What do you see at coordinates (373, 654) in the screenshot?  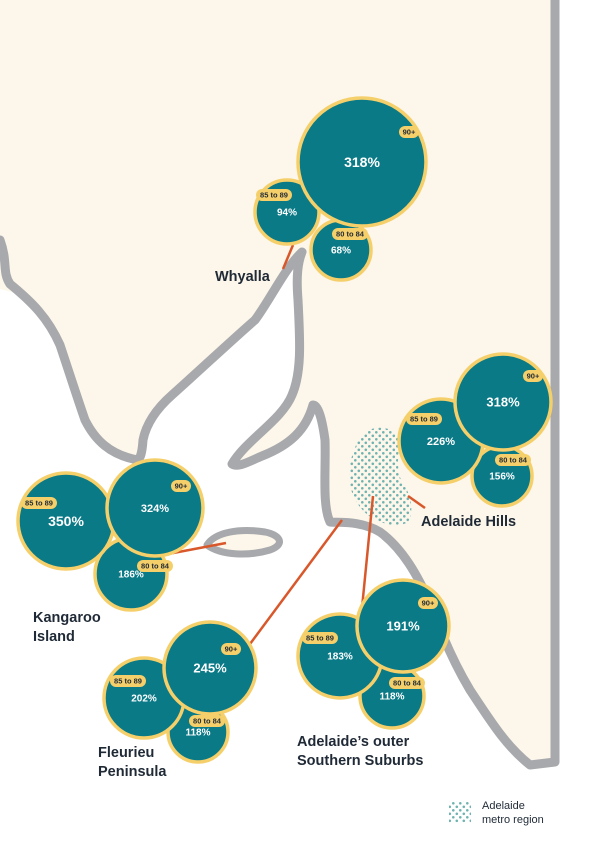 I see `adelaide-s-outer-southern-suburbs-bubble-group: 118% 80 to 84 183% 85 to 89 191% 90+` at bounding box center [373, 654].